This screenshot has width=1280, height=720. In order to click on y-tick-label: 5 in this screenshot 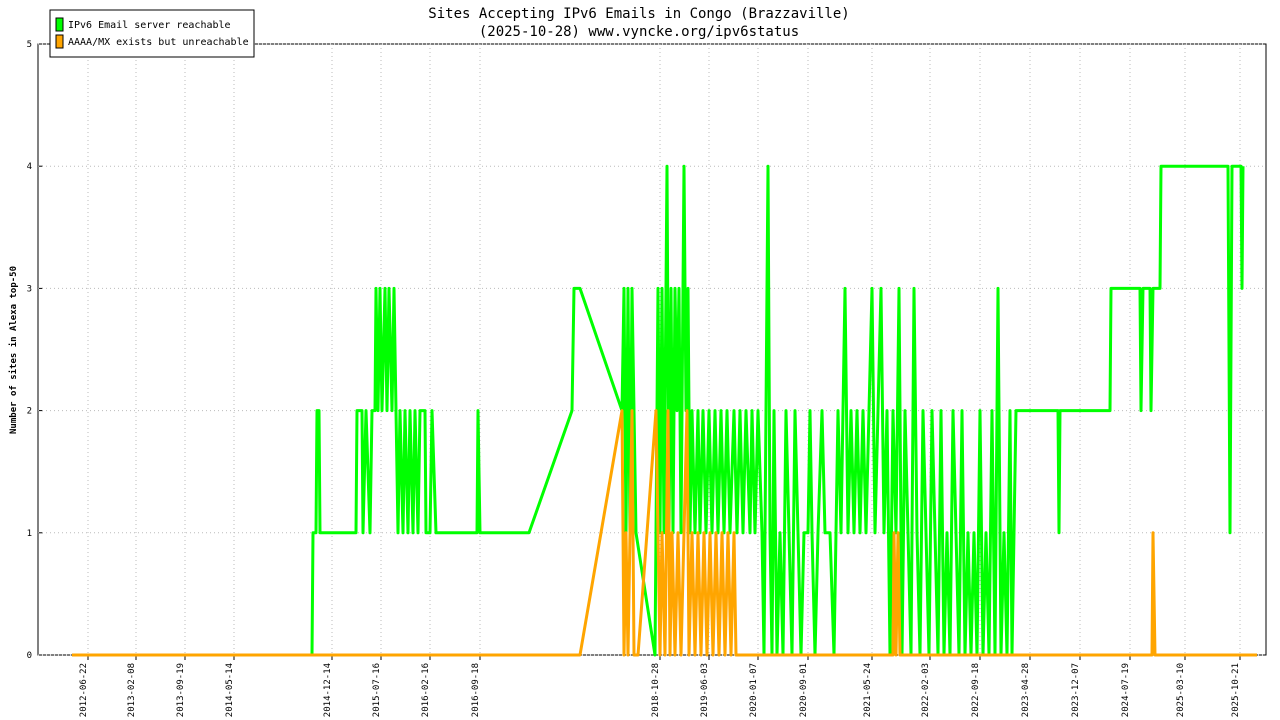, I will do `click(29, 45)`.